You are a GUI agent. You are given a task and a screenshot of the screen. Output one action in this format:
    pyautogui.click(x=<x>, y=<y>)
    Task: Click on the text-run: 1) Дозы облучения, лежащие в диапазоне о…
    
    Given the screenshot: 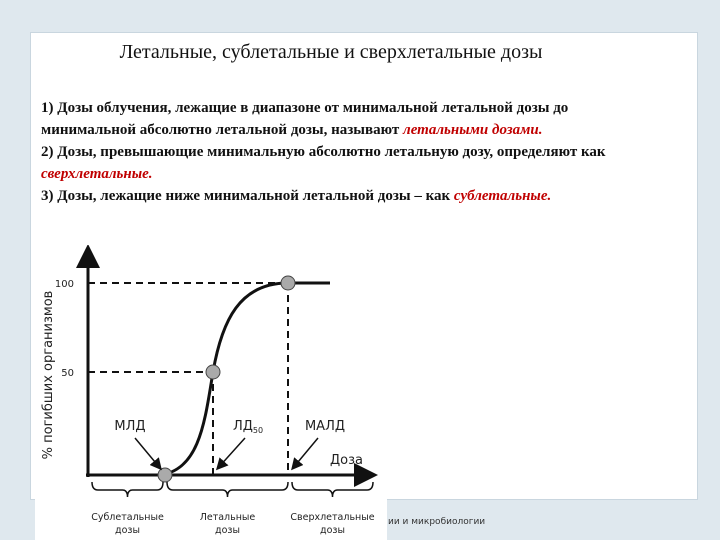 What is the action you would take?
    pyautogui.click(x=305, y=119)
    